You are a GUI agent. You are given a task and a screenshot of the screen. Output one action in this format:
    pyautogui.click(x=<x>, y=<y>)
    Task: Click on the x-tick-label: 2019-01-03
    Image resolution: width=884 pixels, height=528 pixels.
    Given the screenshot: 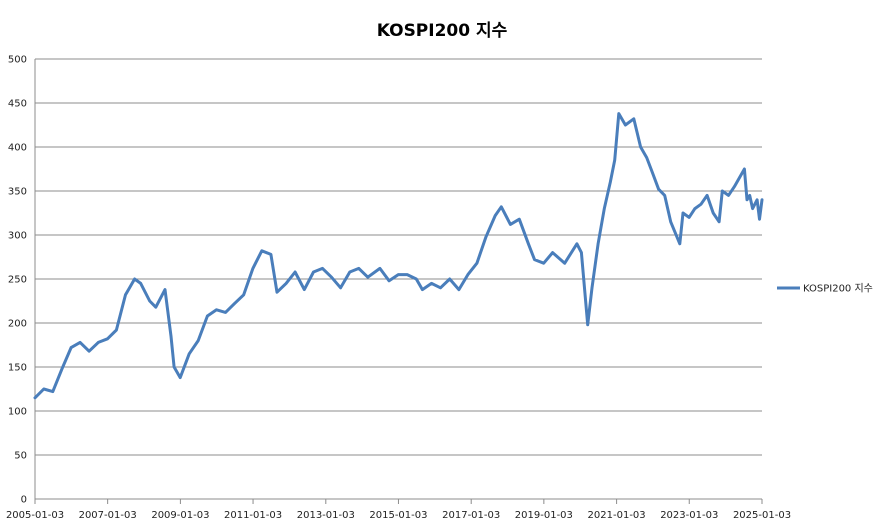 What is the action you would take?
    pyautogui.click(x=544, y=515)
    